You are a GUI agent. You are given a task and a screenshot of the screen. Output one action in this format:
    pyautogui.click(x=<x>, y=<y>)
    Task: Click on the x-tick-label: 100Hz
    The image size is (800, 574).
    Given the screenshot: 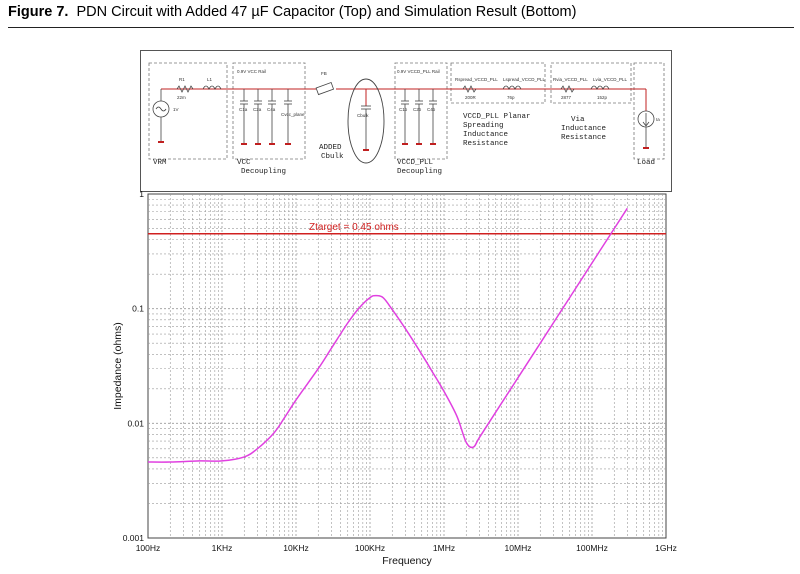 What is the action you would take?
    pyautogui.click(x=148, y=548)
    